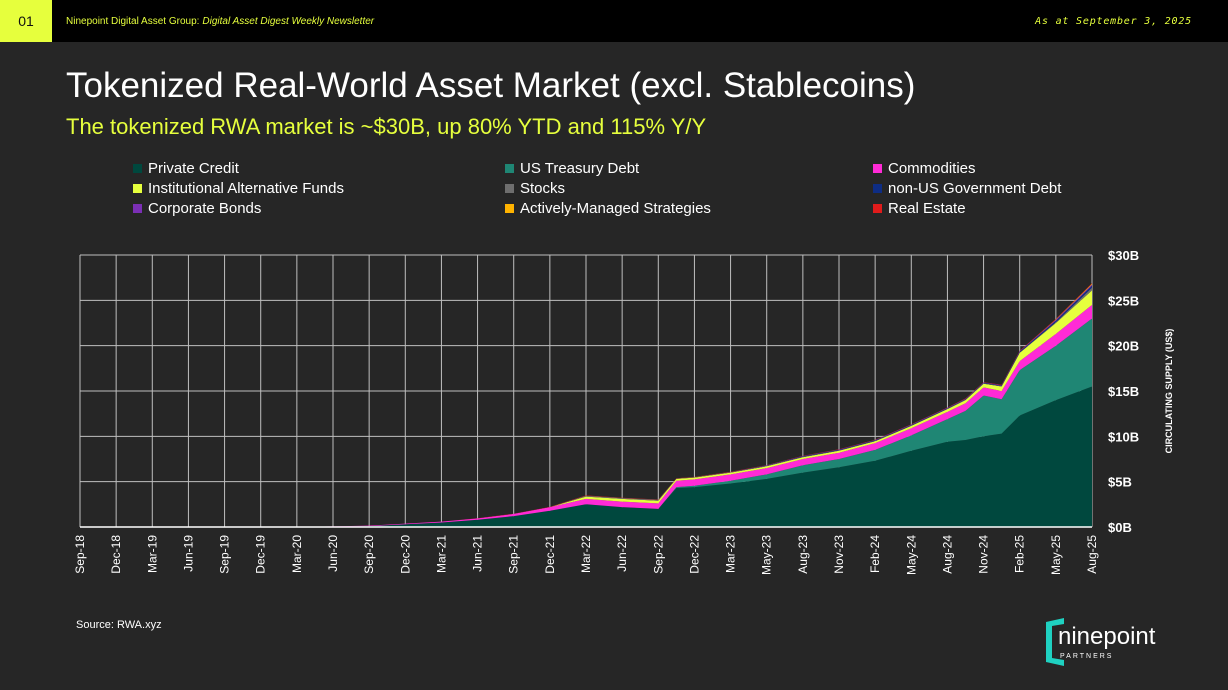 The width and height of the screenshot is (1228, 690). What do you see at coordinates (369, 554) in the screenshot?
I see `x-tick-label: Sep-20` at bounding box center [369, 554].